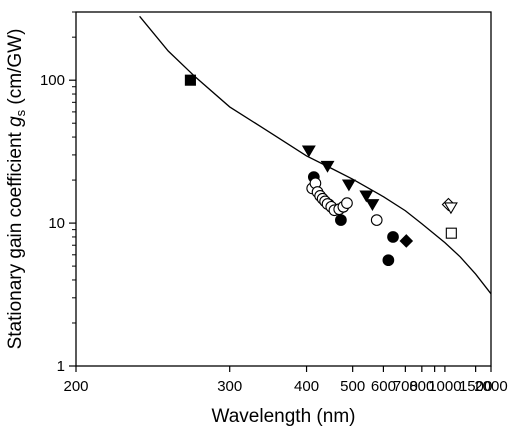  What do you see at coordinates (190, 80) in the screenshot?
I see `square-filled-marker` at bounding box center [190, 80].